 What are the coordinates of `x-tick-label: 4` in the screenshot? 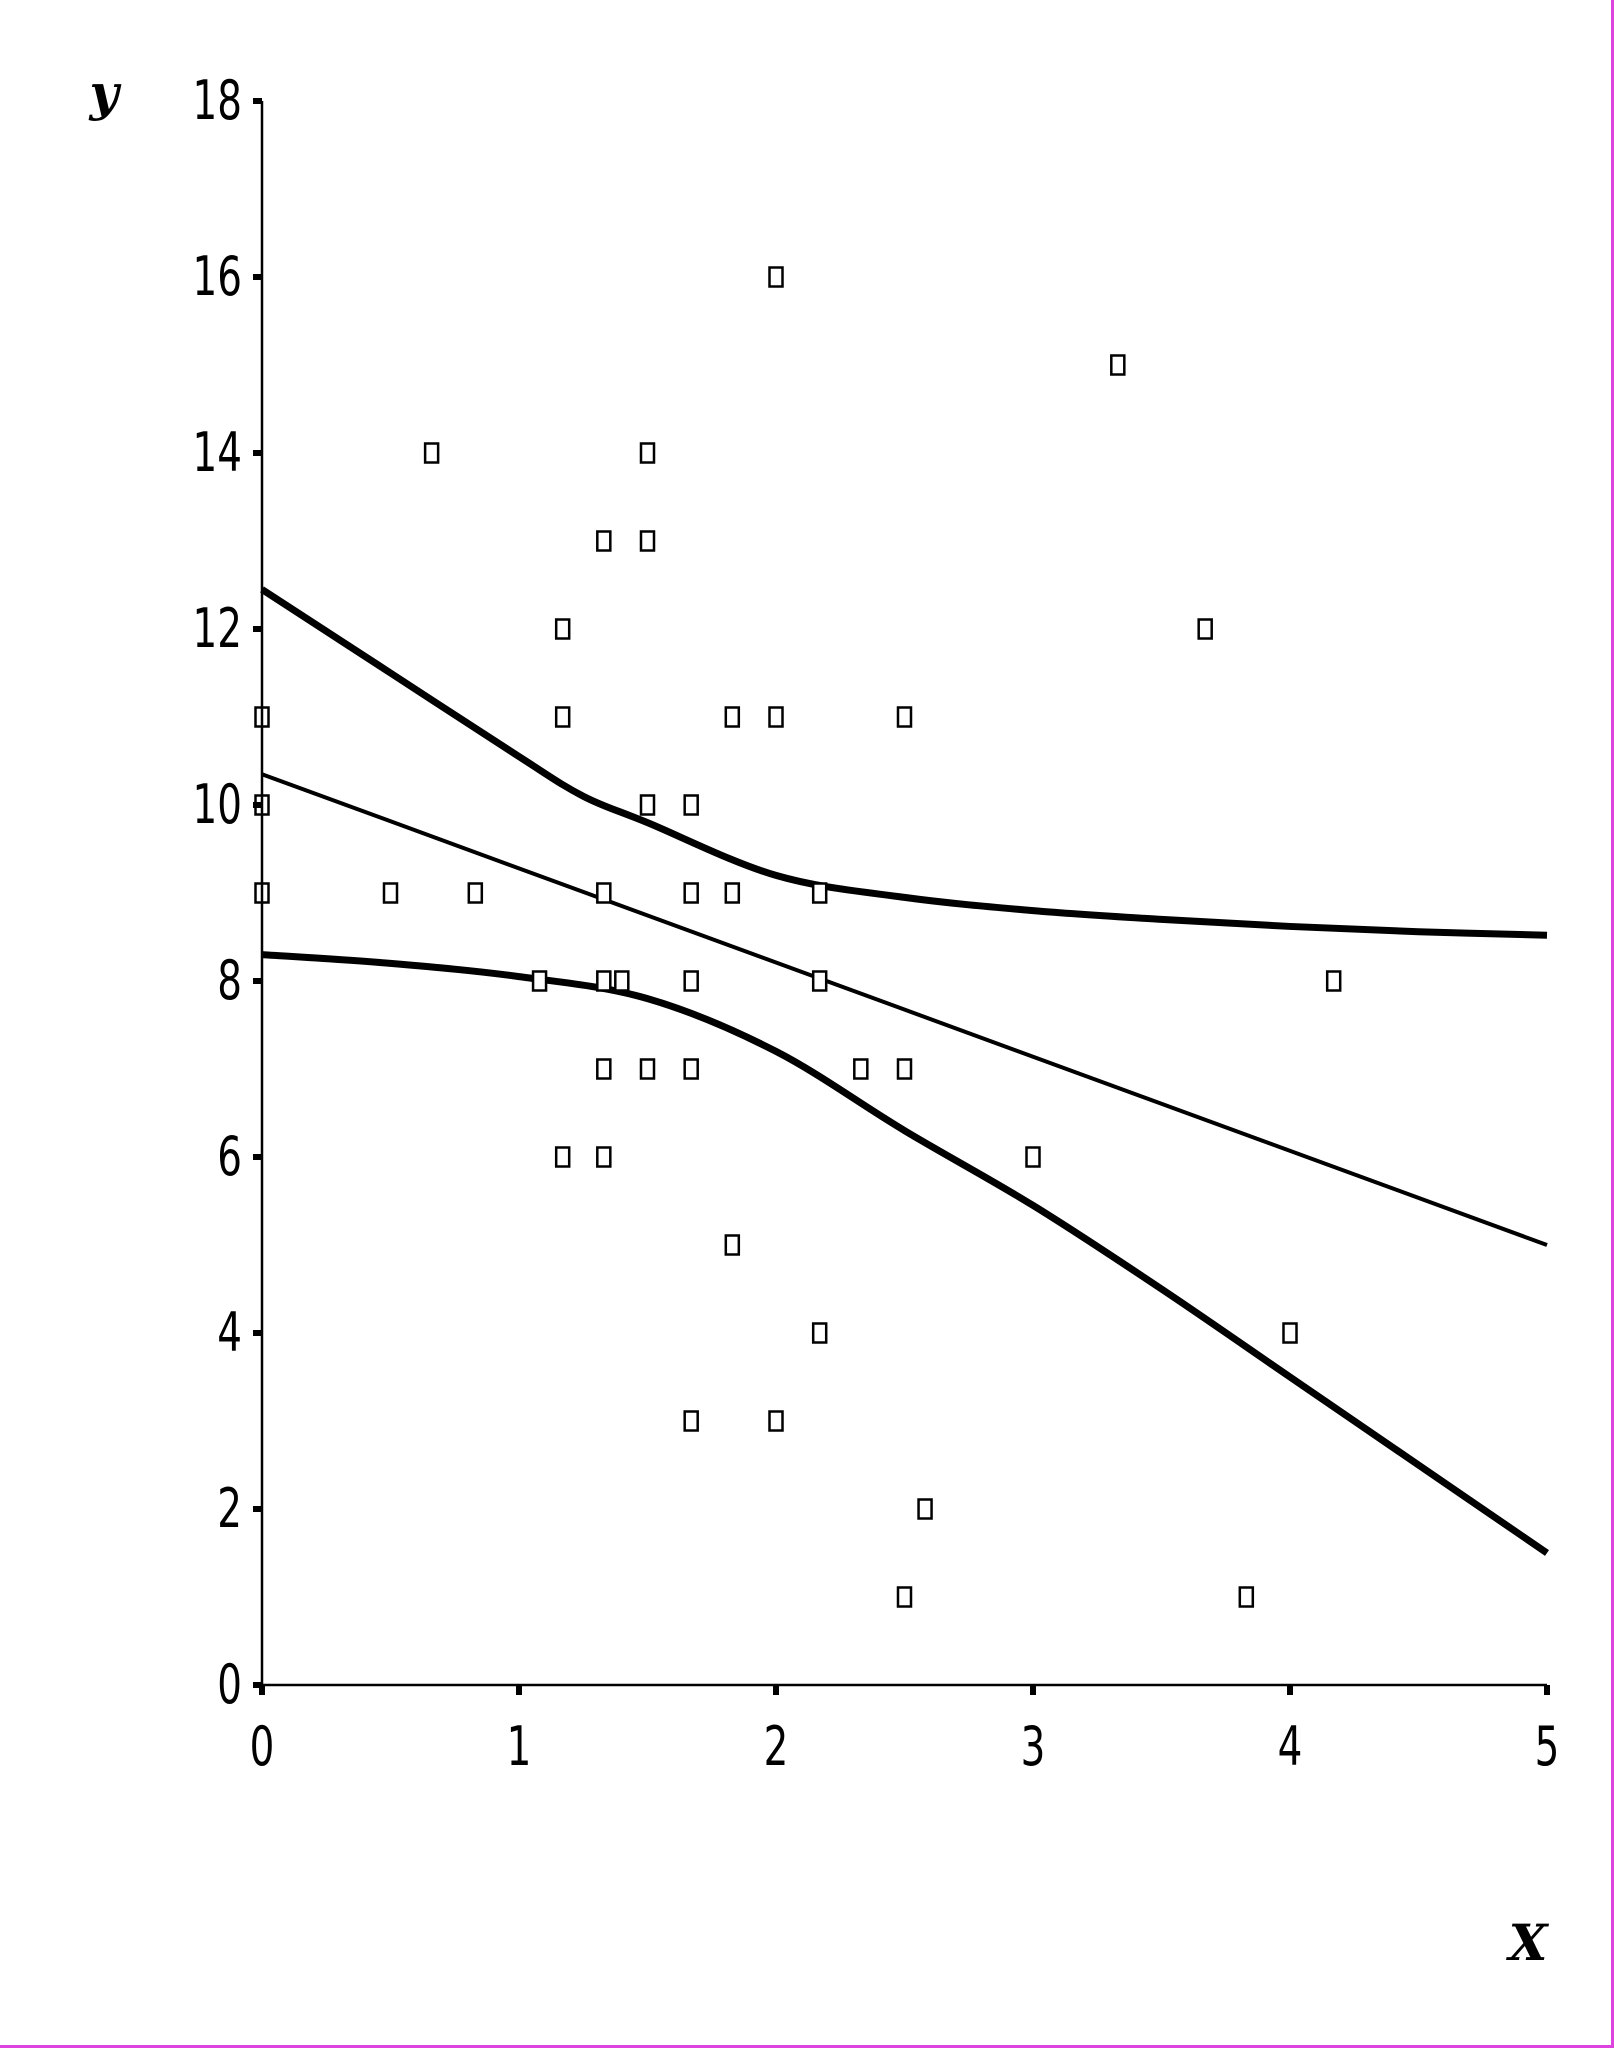 It's located at (1290, 1747).